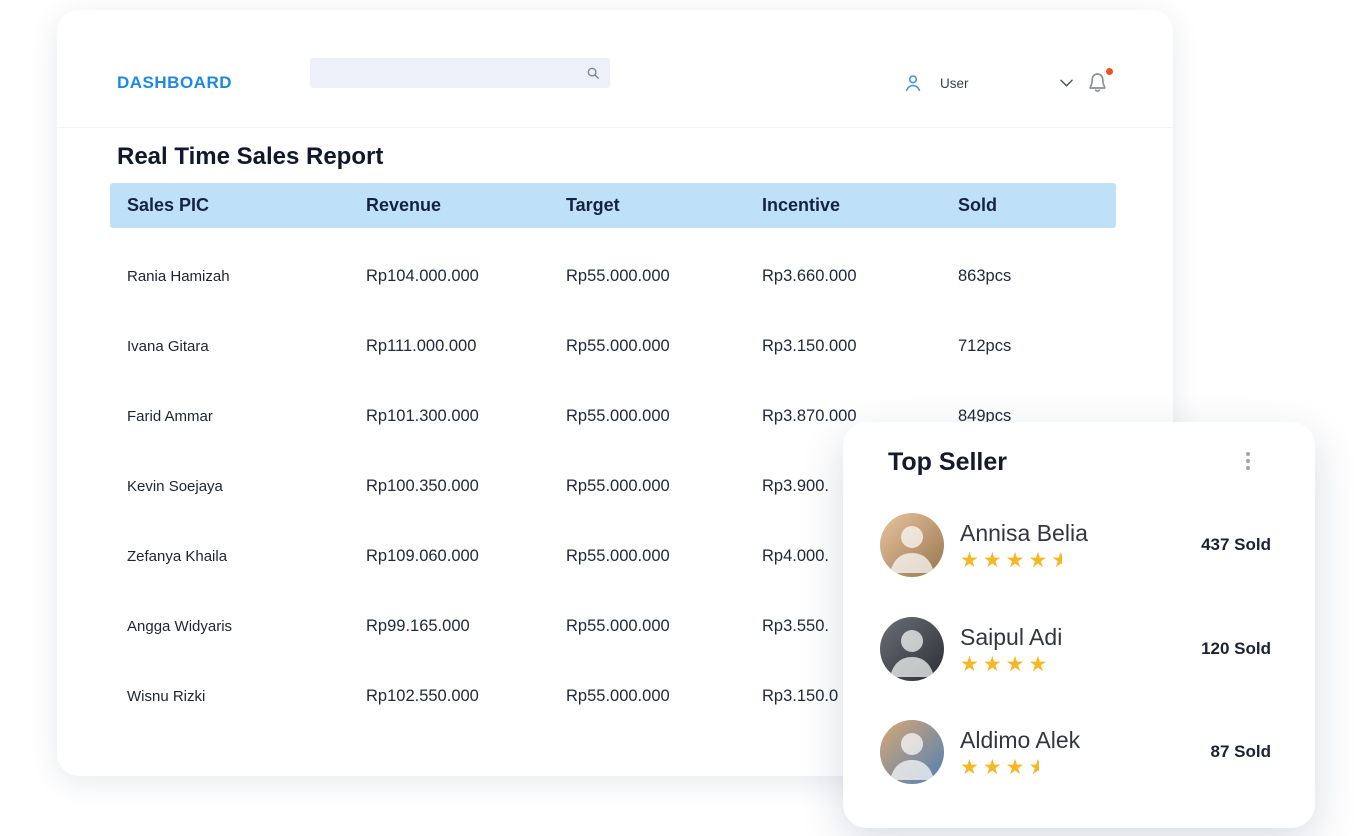 The width and height of the screenshot is (1367, 836). Describe the element at coordinates (422, 415) in the screenshot. I see `cell-revenue: Rp101.300.000` at that location.